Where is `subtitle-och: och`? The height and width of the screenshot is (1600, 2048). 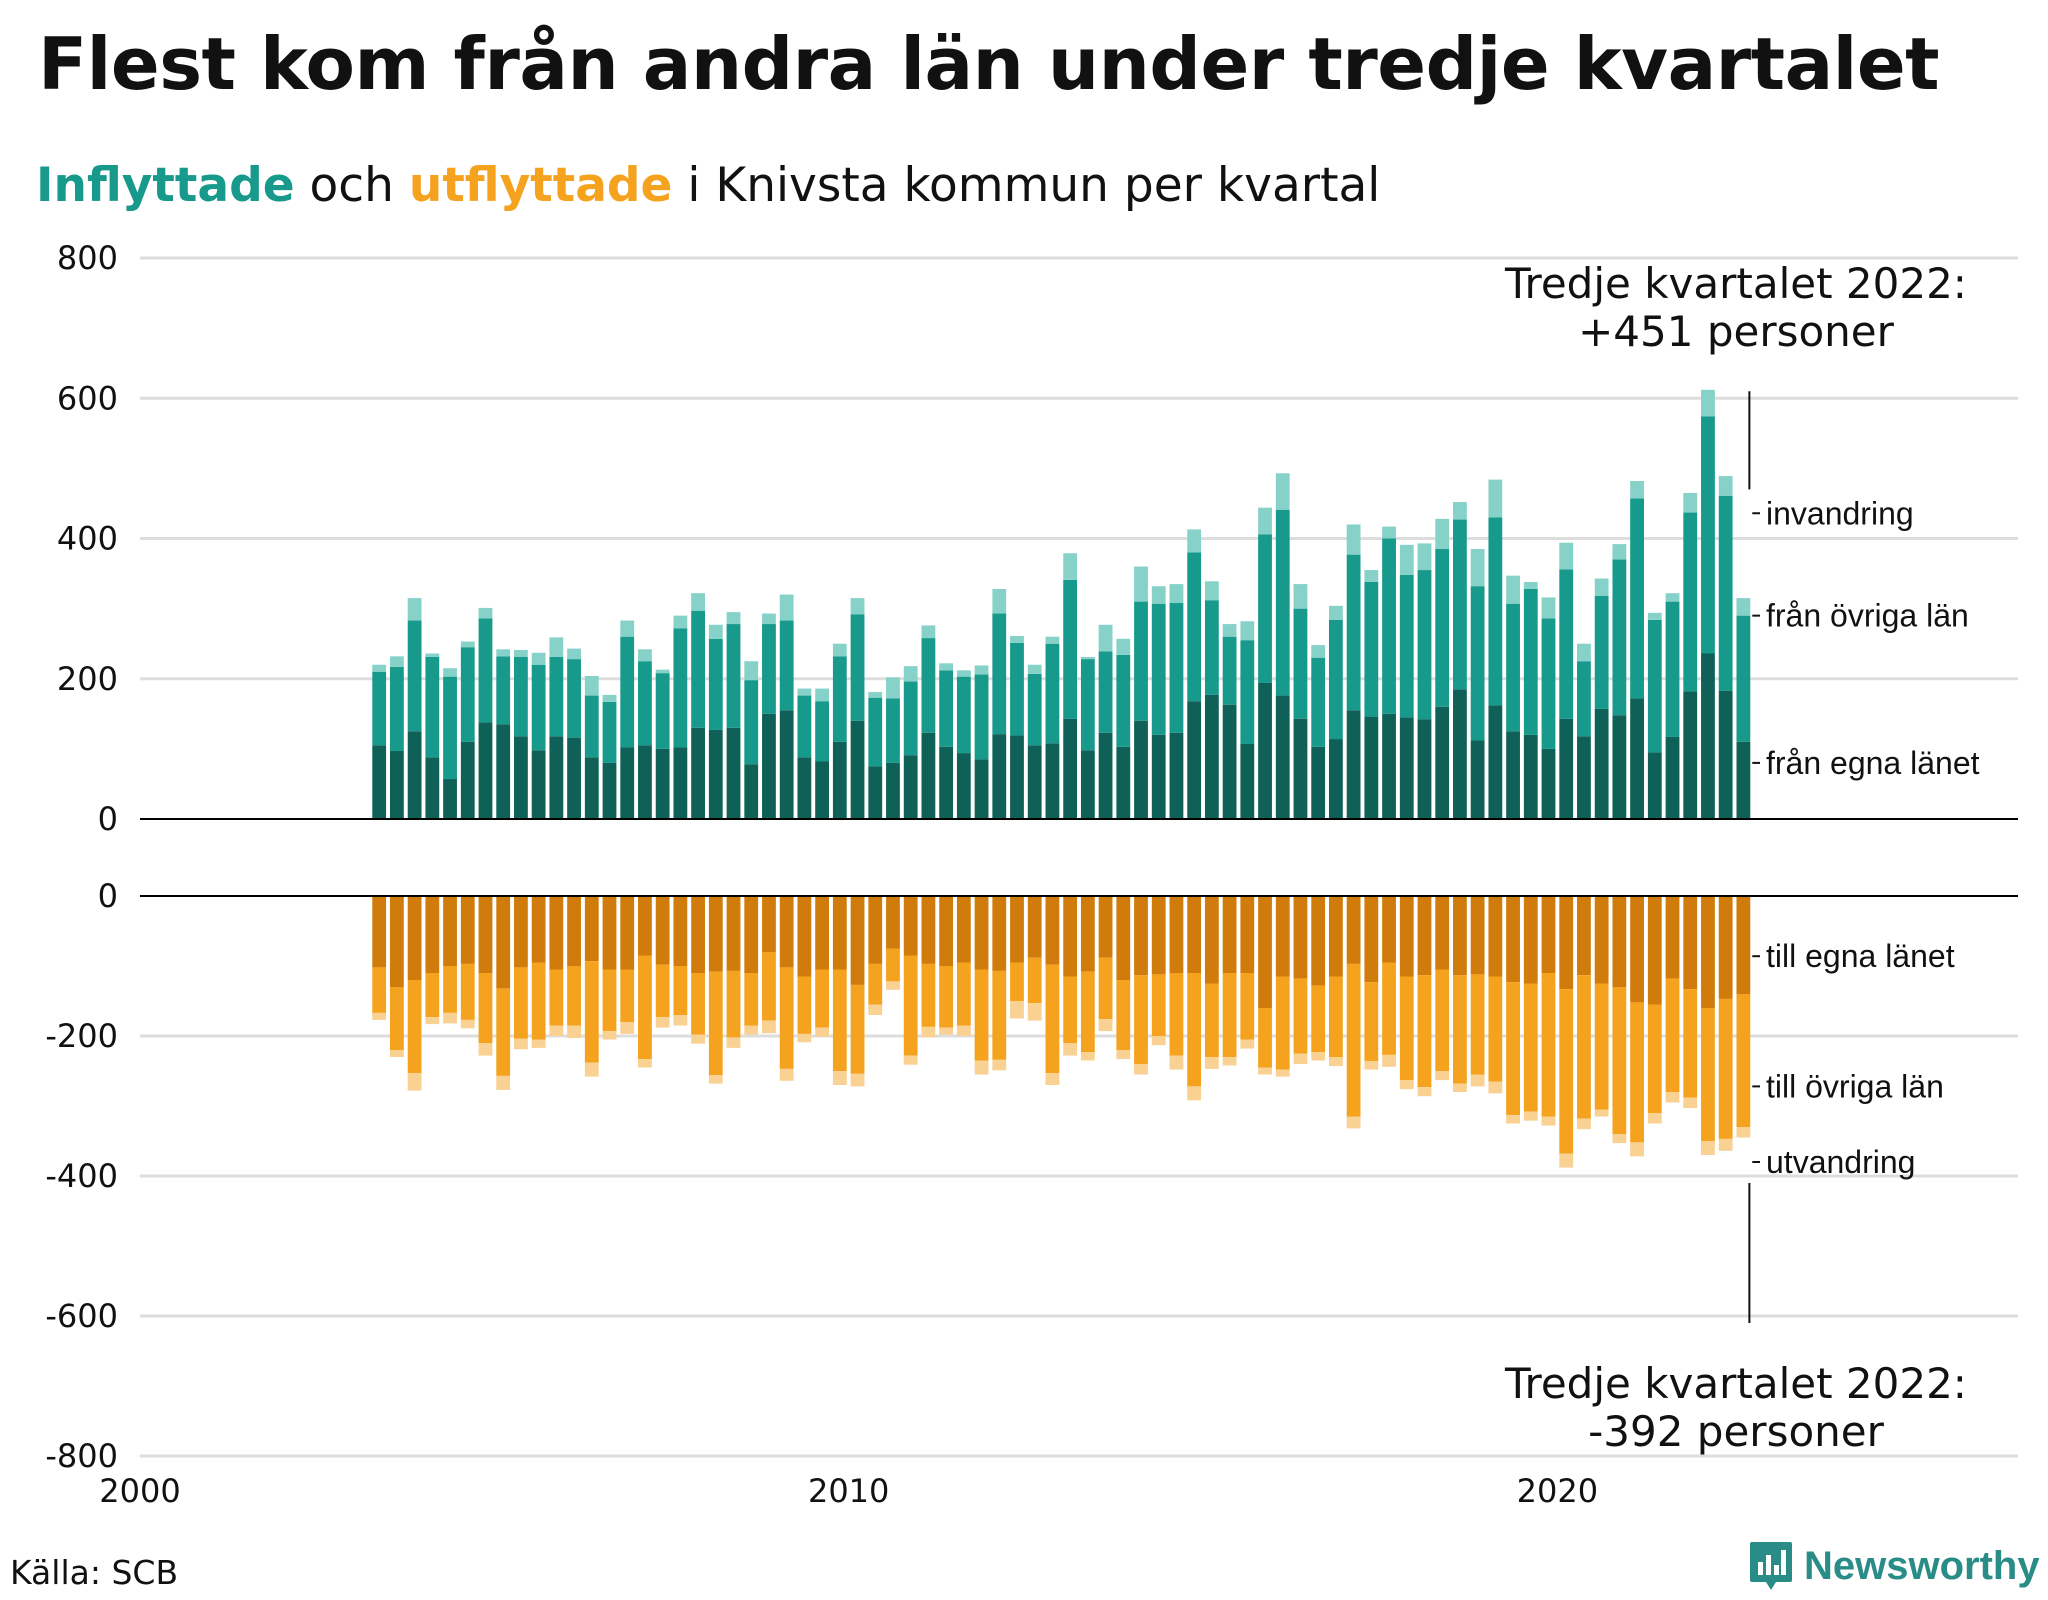 subtitle-och: och is located at coordinates (351, 185).